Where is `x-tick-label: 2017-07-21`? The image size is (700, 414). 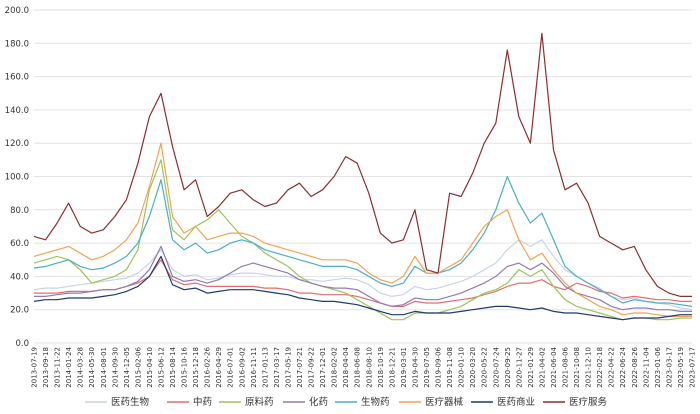
x-tick-label: 2017-07-21 is located at coordinates (300, 367).